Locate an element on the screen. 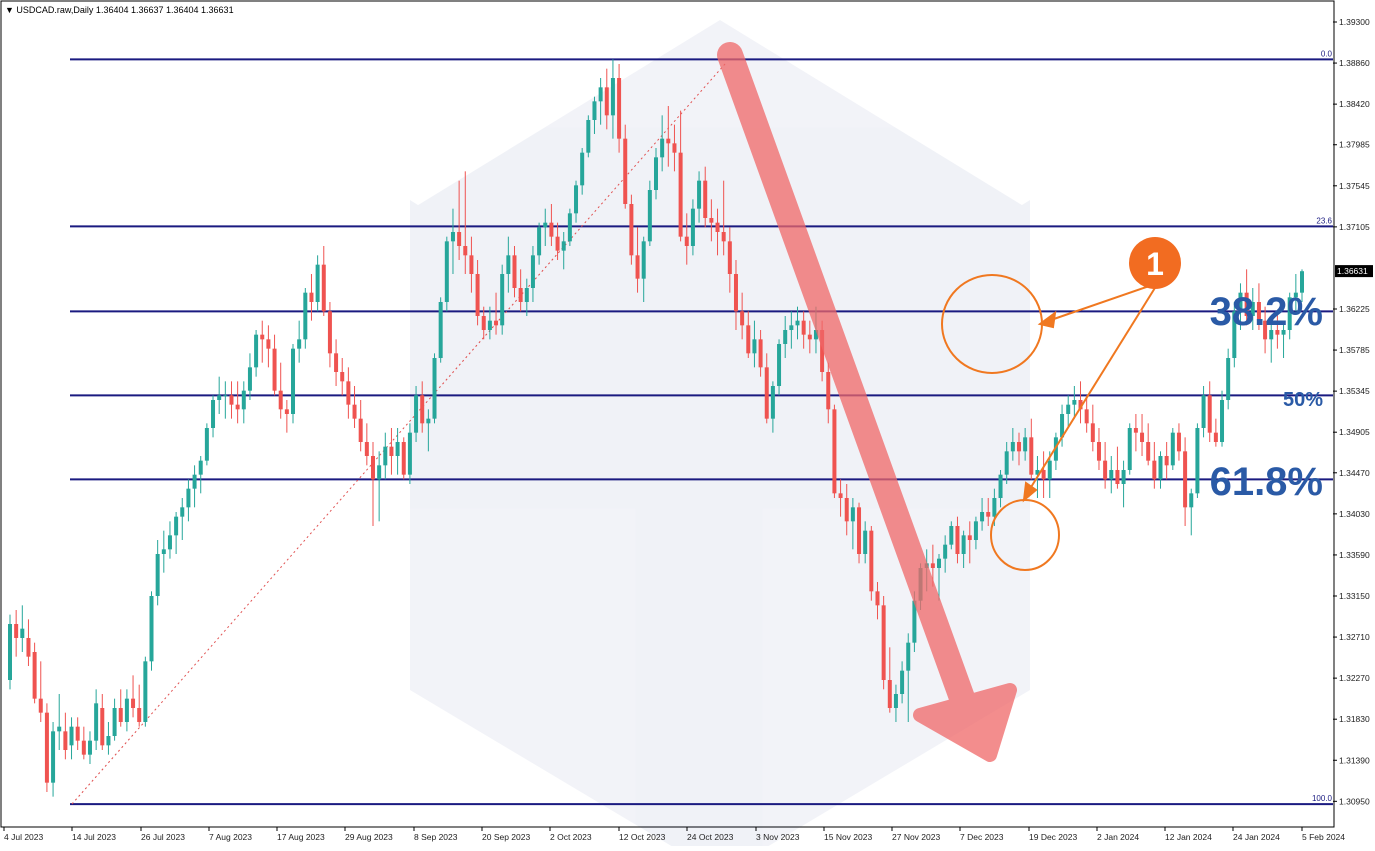 This screenshot has height=851, width=1375. marker-1-label: 1 is located at coordinates (1155, 264).